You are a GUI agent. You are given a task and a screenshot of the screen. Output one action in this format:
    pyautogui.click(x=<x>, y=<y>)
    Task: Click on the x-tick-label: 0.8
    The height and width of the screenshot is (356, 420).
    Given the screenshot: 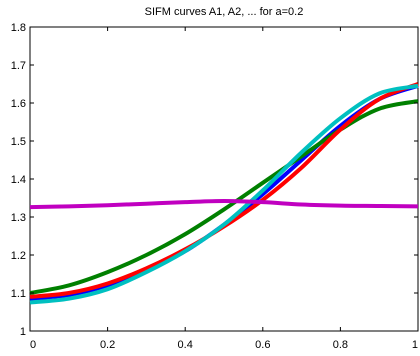 What is the action you would take?
    pyautogui.click(x=340, y=345)
    